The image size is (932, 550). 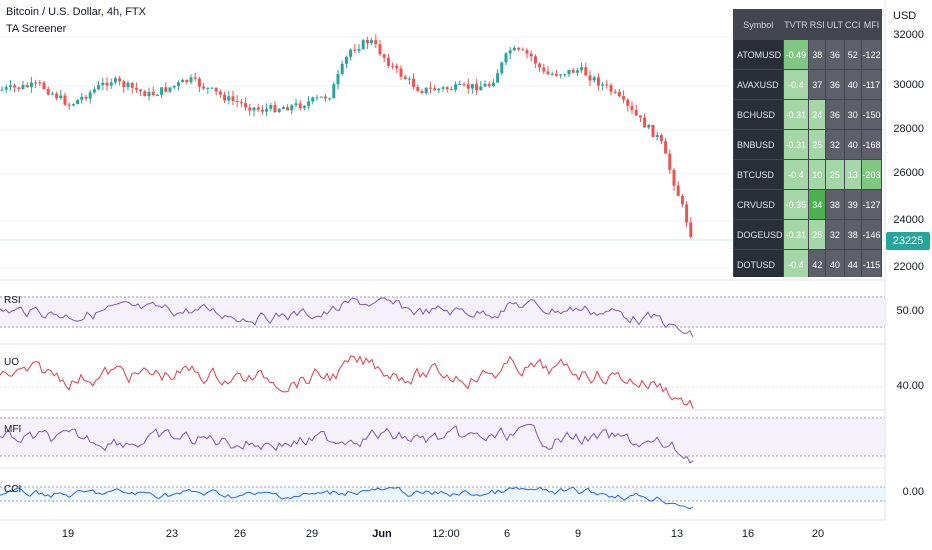 What do you see at coordinates (507, 534) in the screenshot?
I see `time-axis-label: 6` at bounding box center [507, 534].